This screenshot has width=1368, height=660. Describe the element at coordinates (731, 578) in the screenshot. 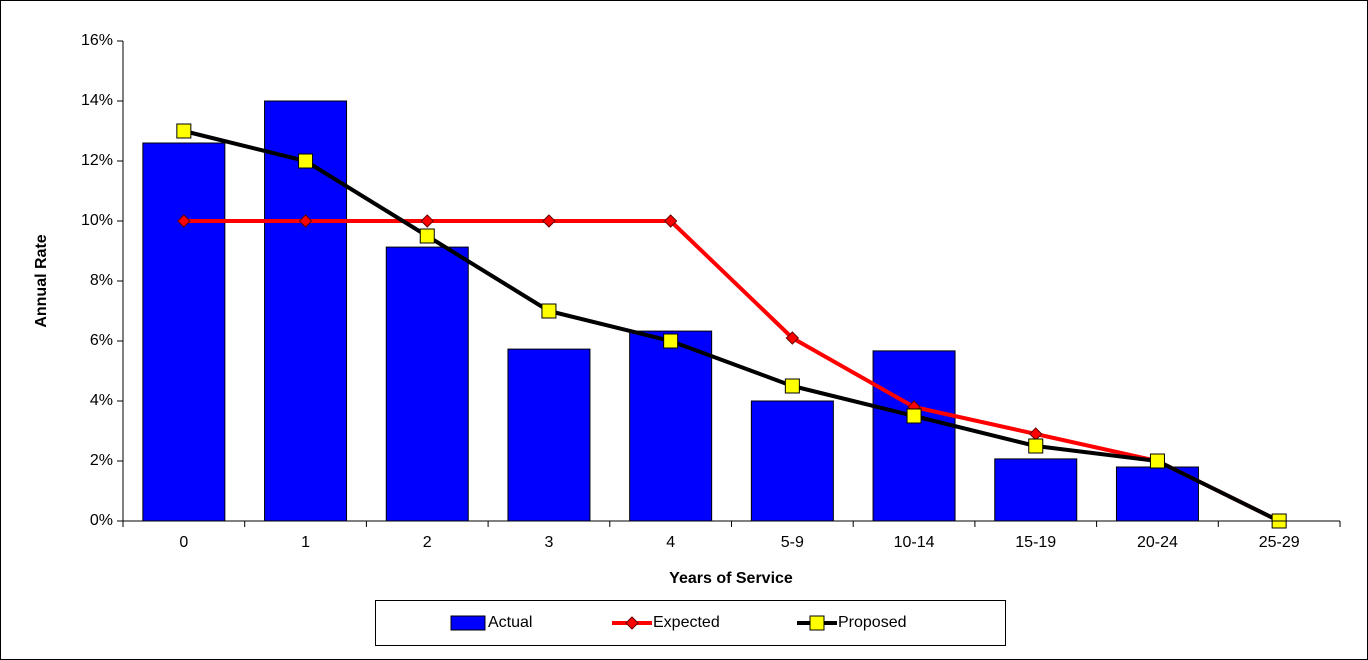

I see `x-axis-label: Years of Service` at that location.